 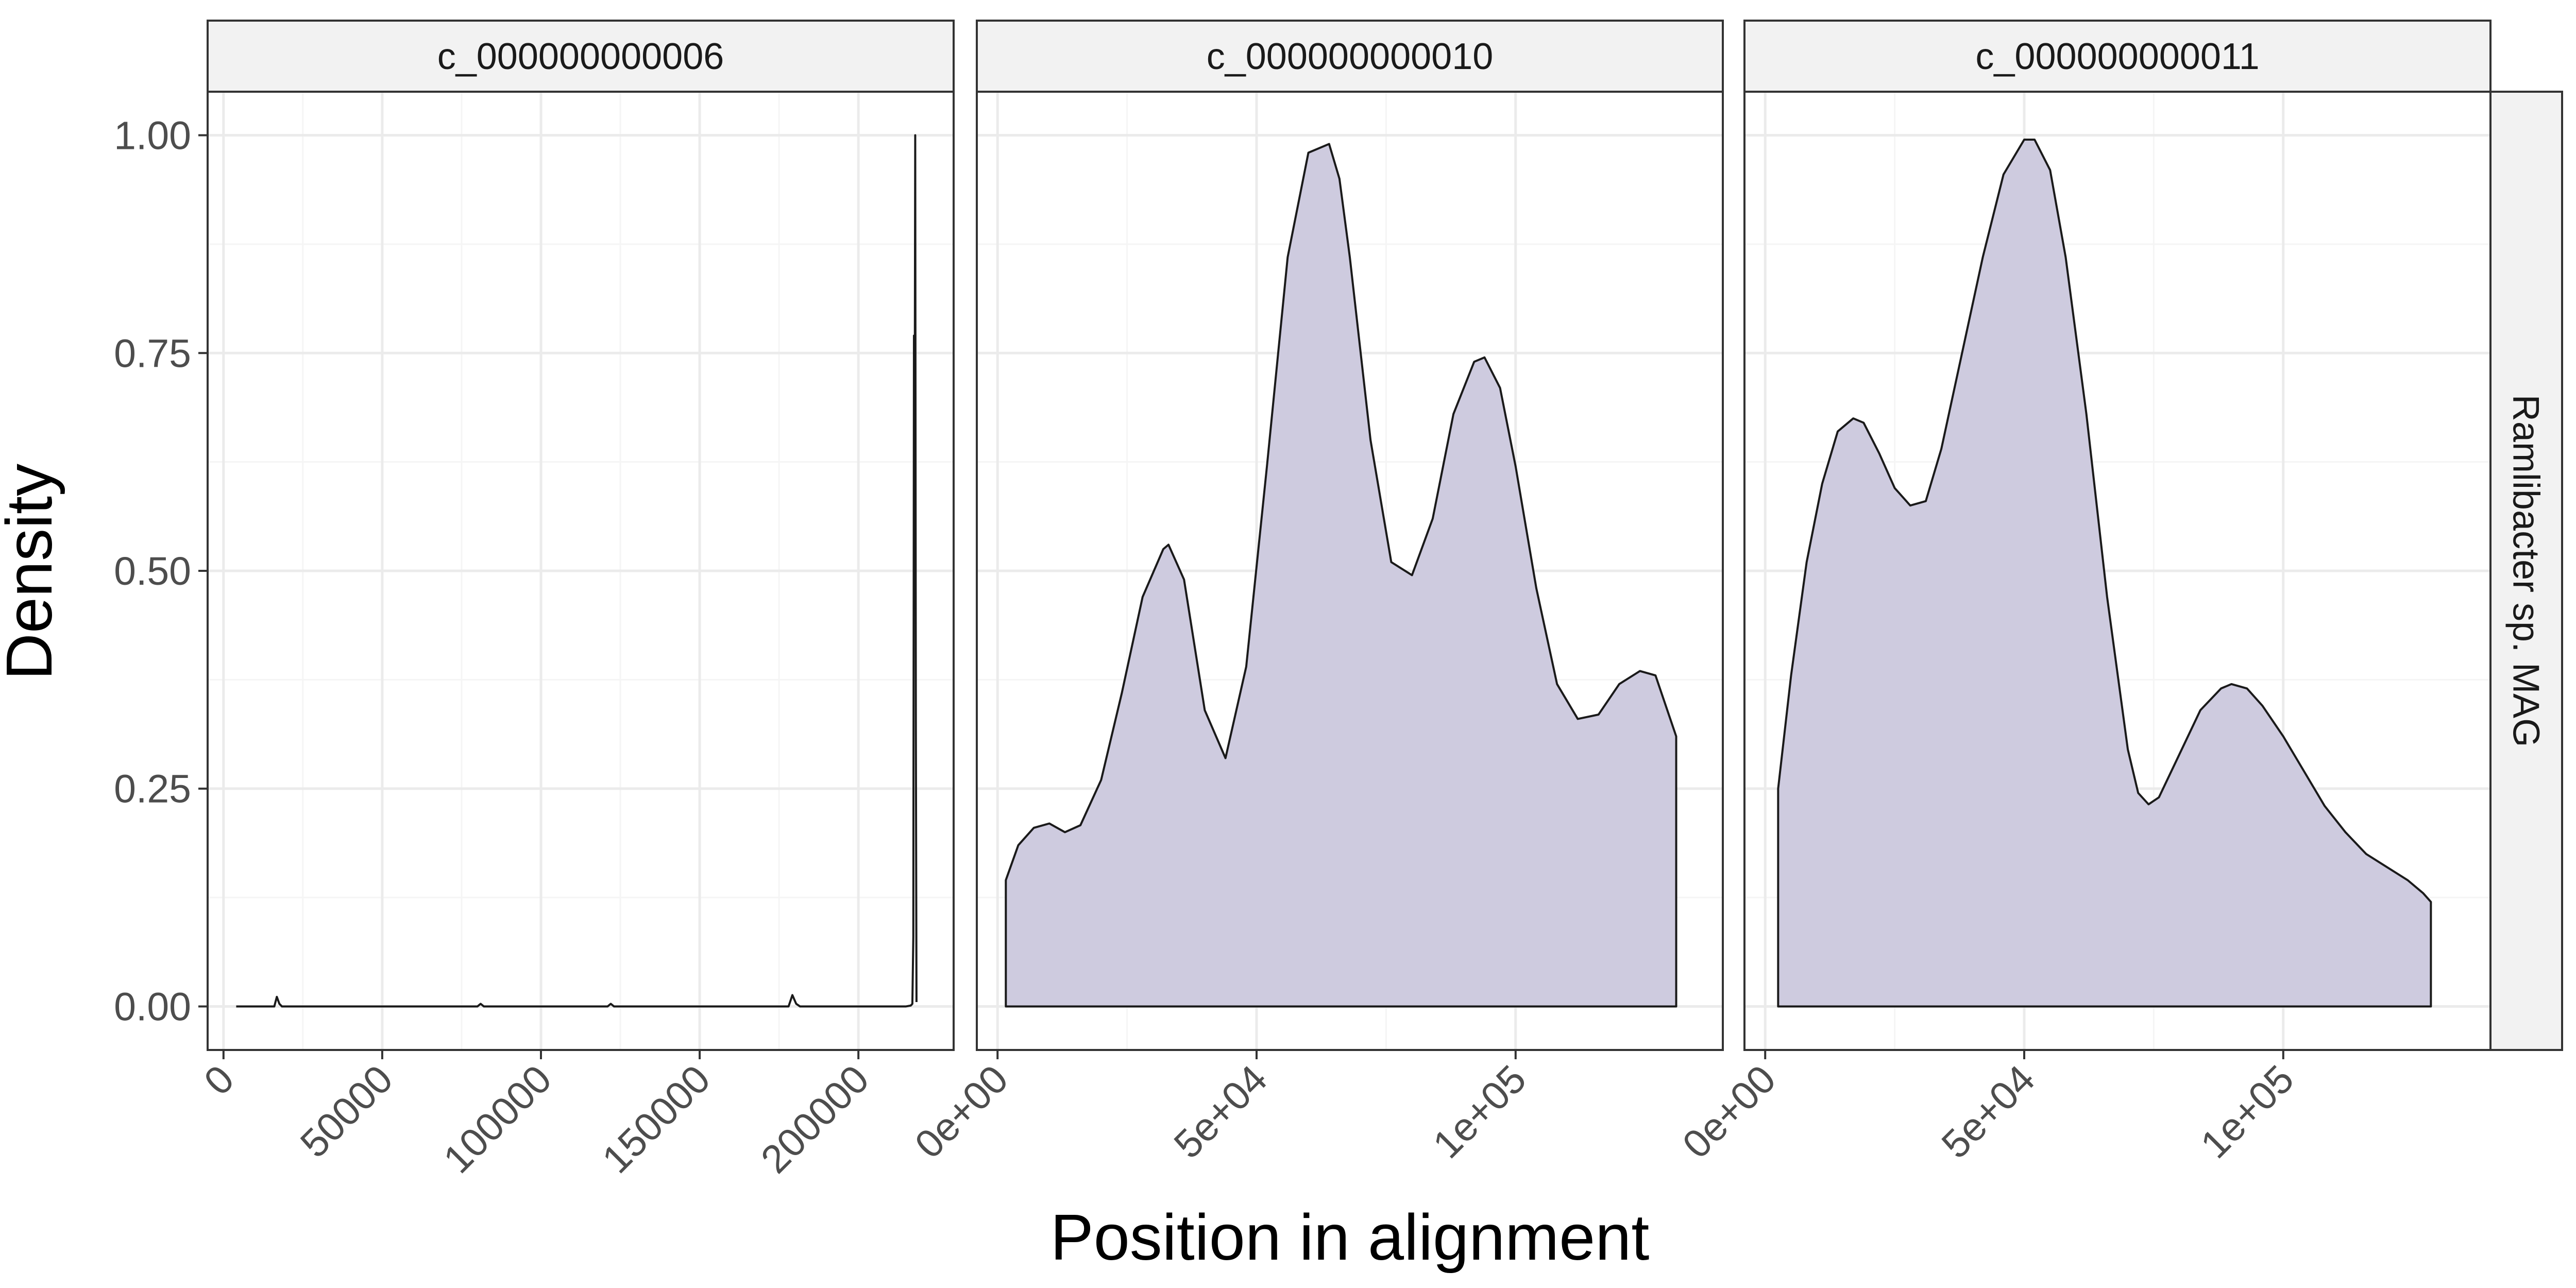 I want to click on row-strip: Ramlibacter sp. MAG, so click(x=2526, y=571).